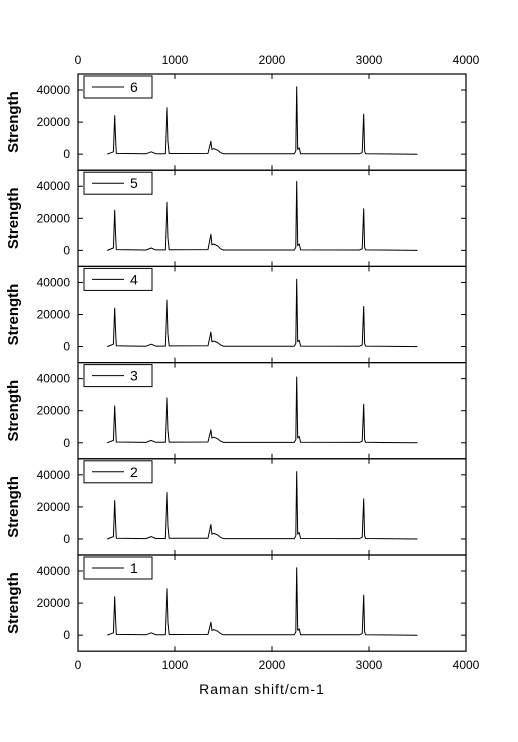 The height and width of the screenshot is (742, 518). I want to click on top-x-tick-label: 3000, so click(369, 60).